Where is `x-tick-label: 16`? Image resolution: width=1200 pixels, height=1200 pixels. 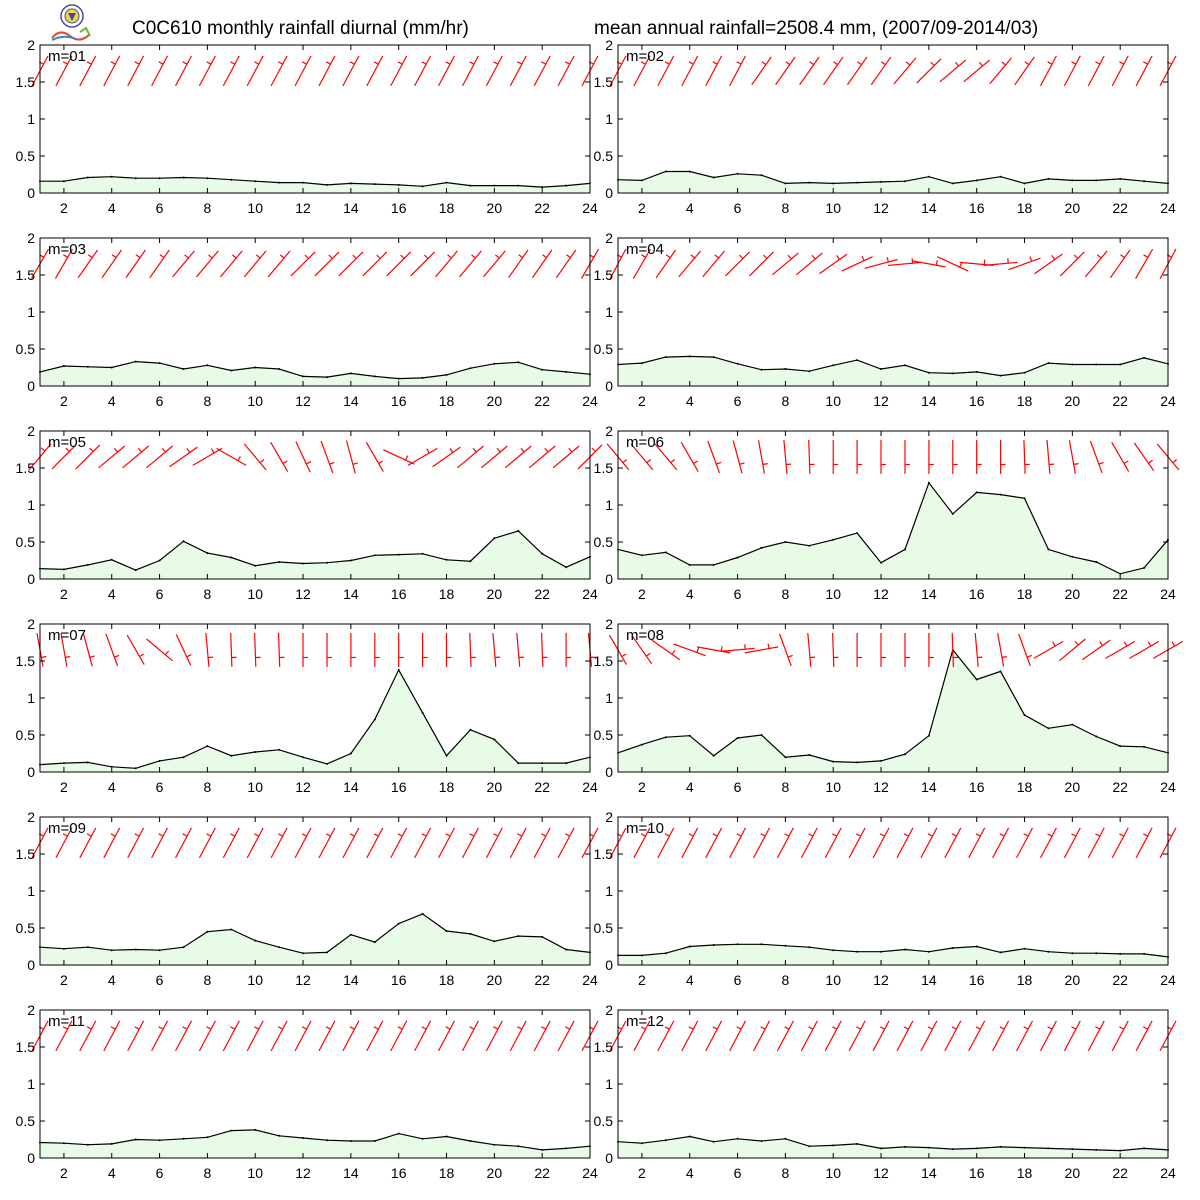
x-tick-label: 16 is located at coordinates (977, 401).